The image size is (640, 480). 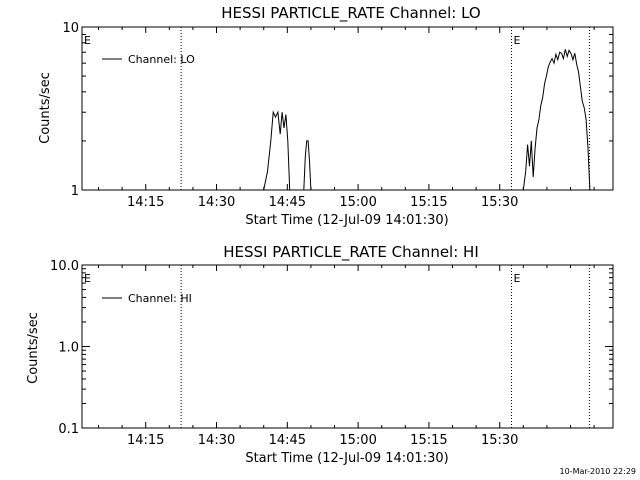 I want to click on panel-hi-xlabel: Start Time (12-Jul-09 14:01:30), so click(x=346, y=458).